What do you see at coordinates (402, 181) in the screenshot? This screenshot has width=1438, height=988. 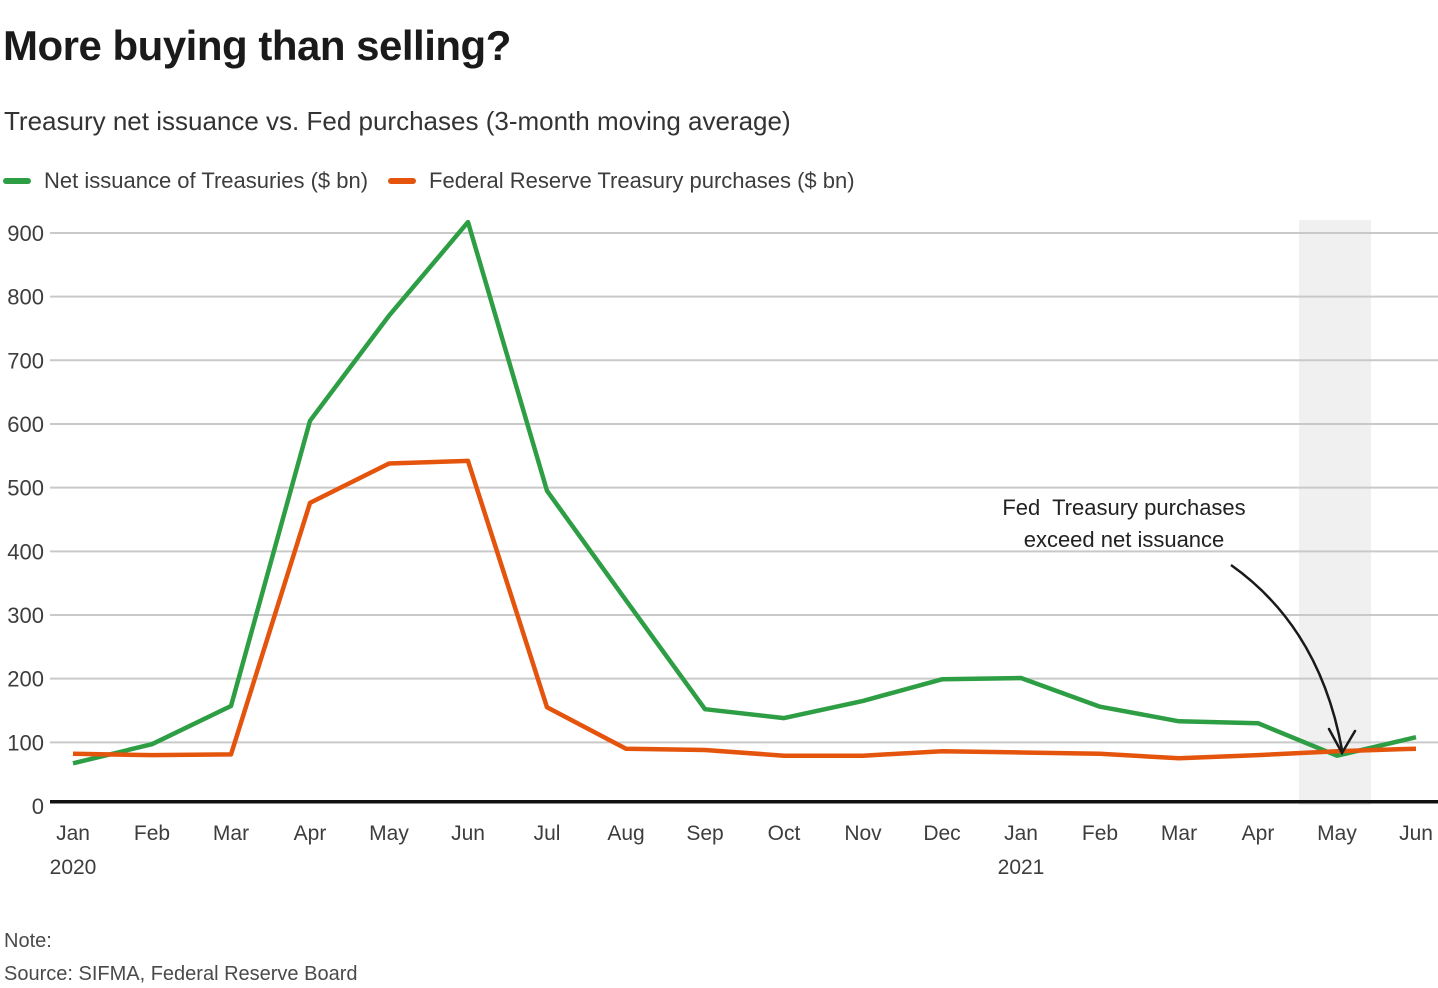 I see `legend-swatch-orange-icon` at bounding box center [402, 181].